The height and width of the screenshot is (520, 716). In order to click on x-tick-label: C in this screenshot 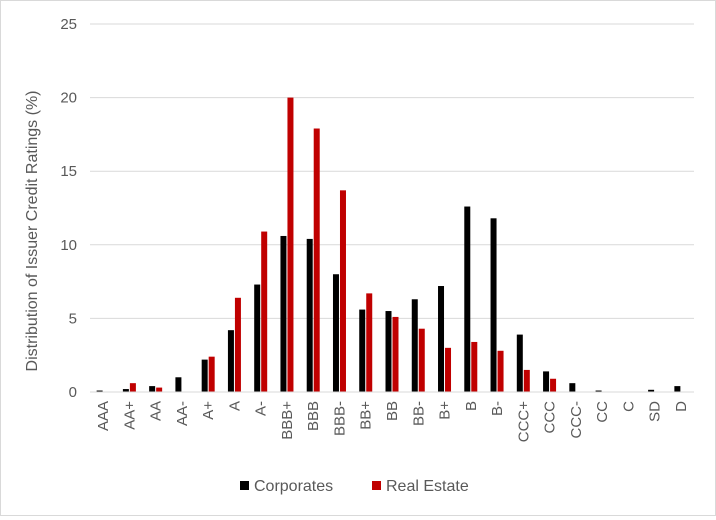, I will do `click(628, 406)`.